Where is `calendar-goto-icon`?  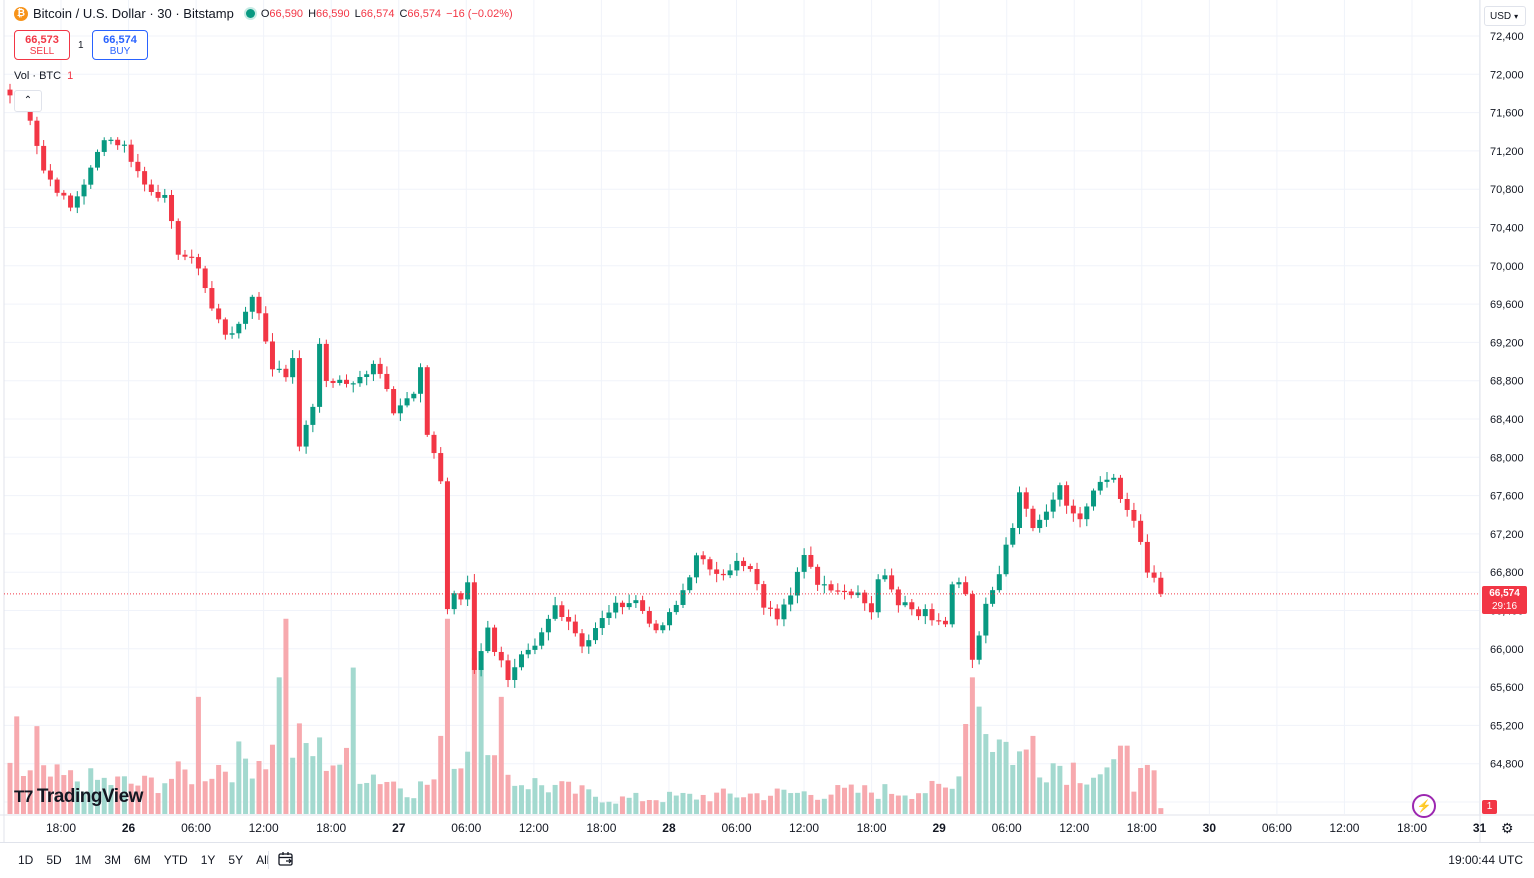
calendar-goto-icon is located at coordinates (286, 859).